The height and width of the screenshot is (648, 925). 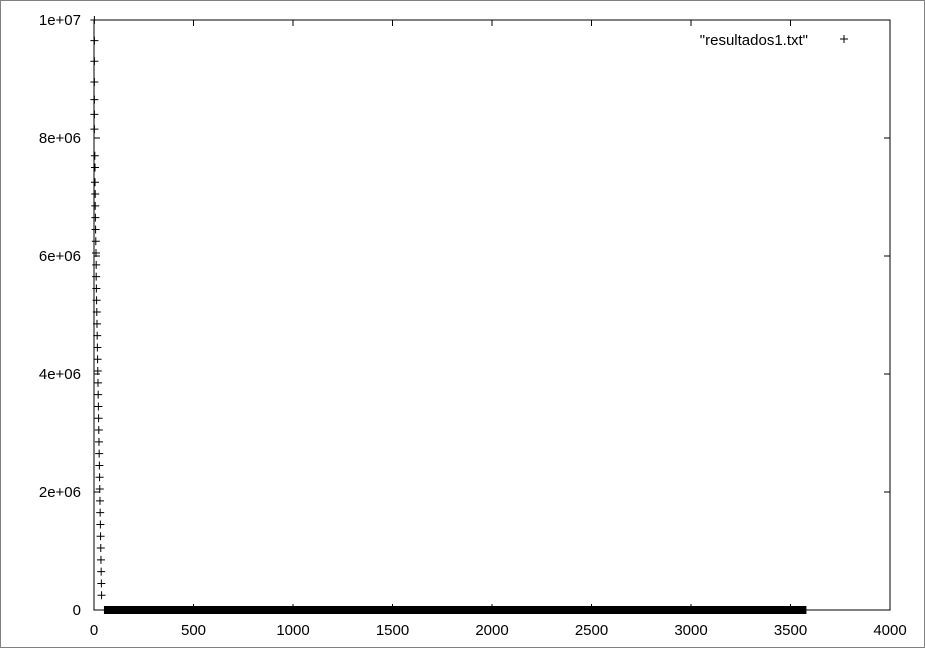 I want to click on x-tick-label: 3000, so click(x=690, y=630).